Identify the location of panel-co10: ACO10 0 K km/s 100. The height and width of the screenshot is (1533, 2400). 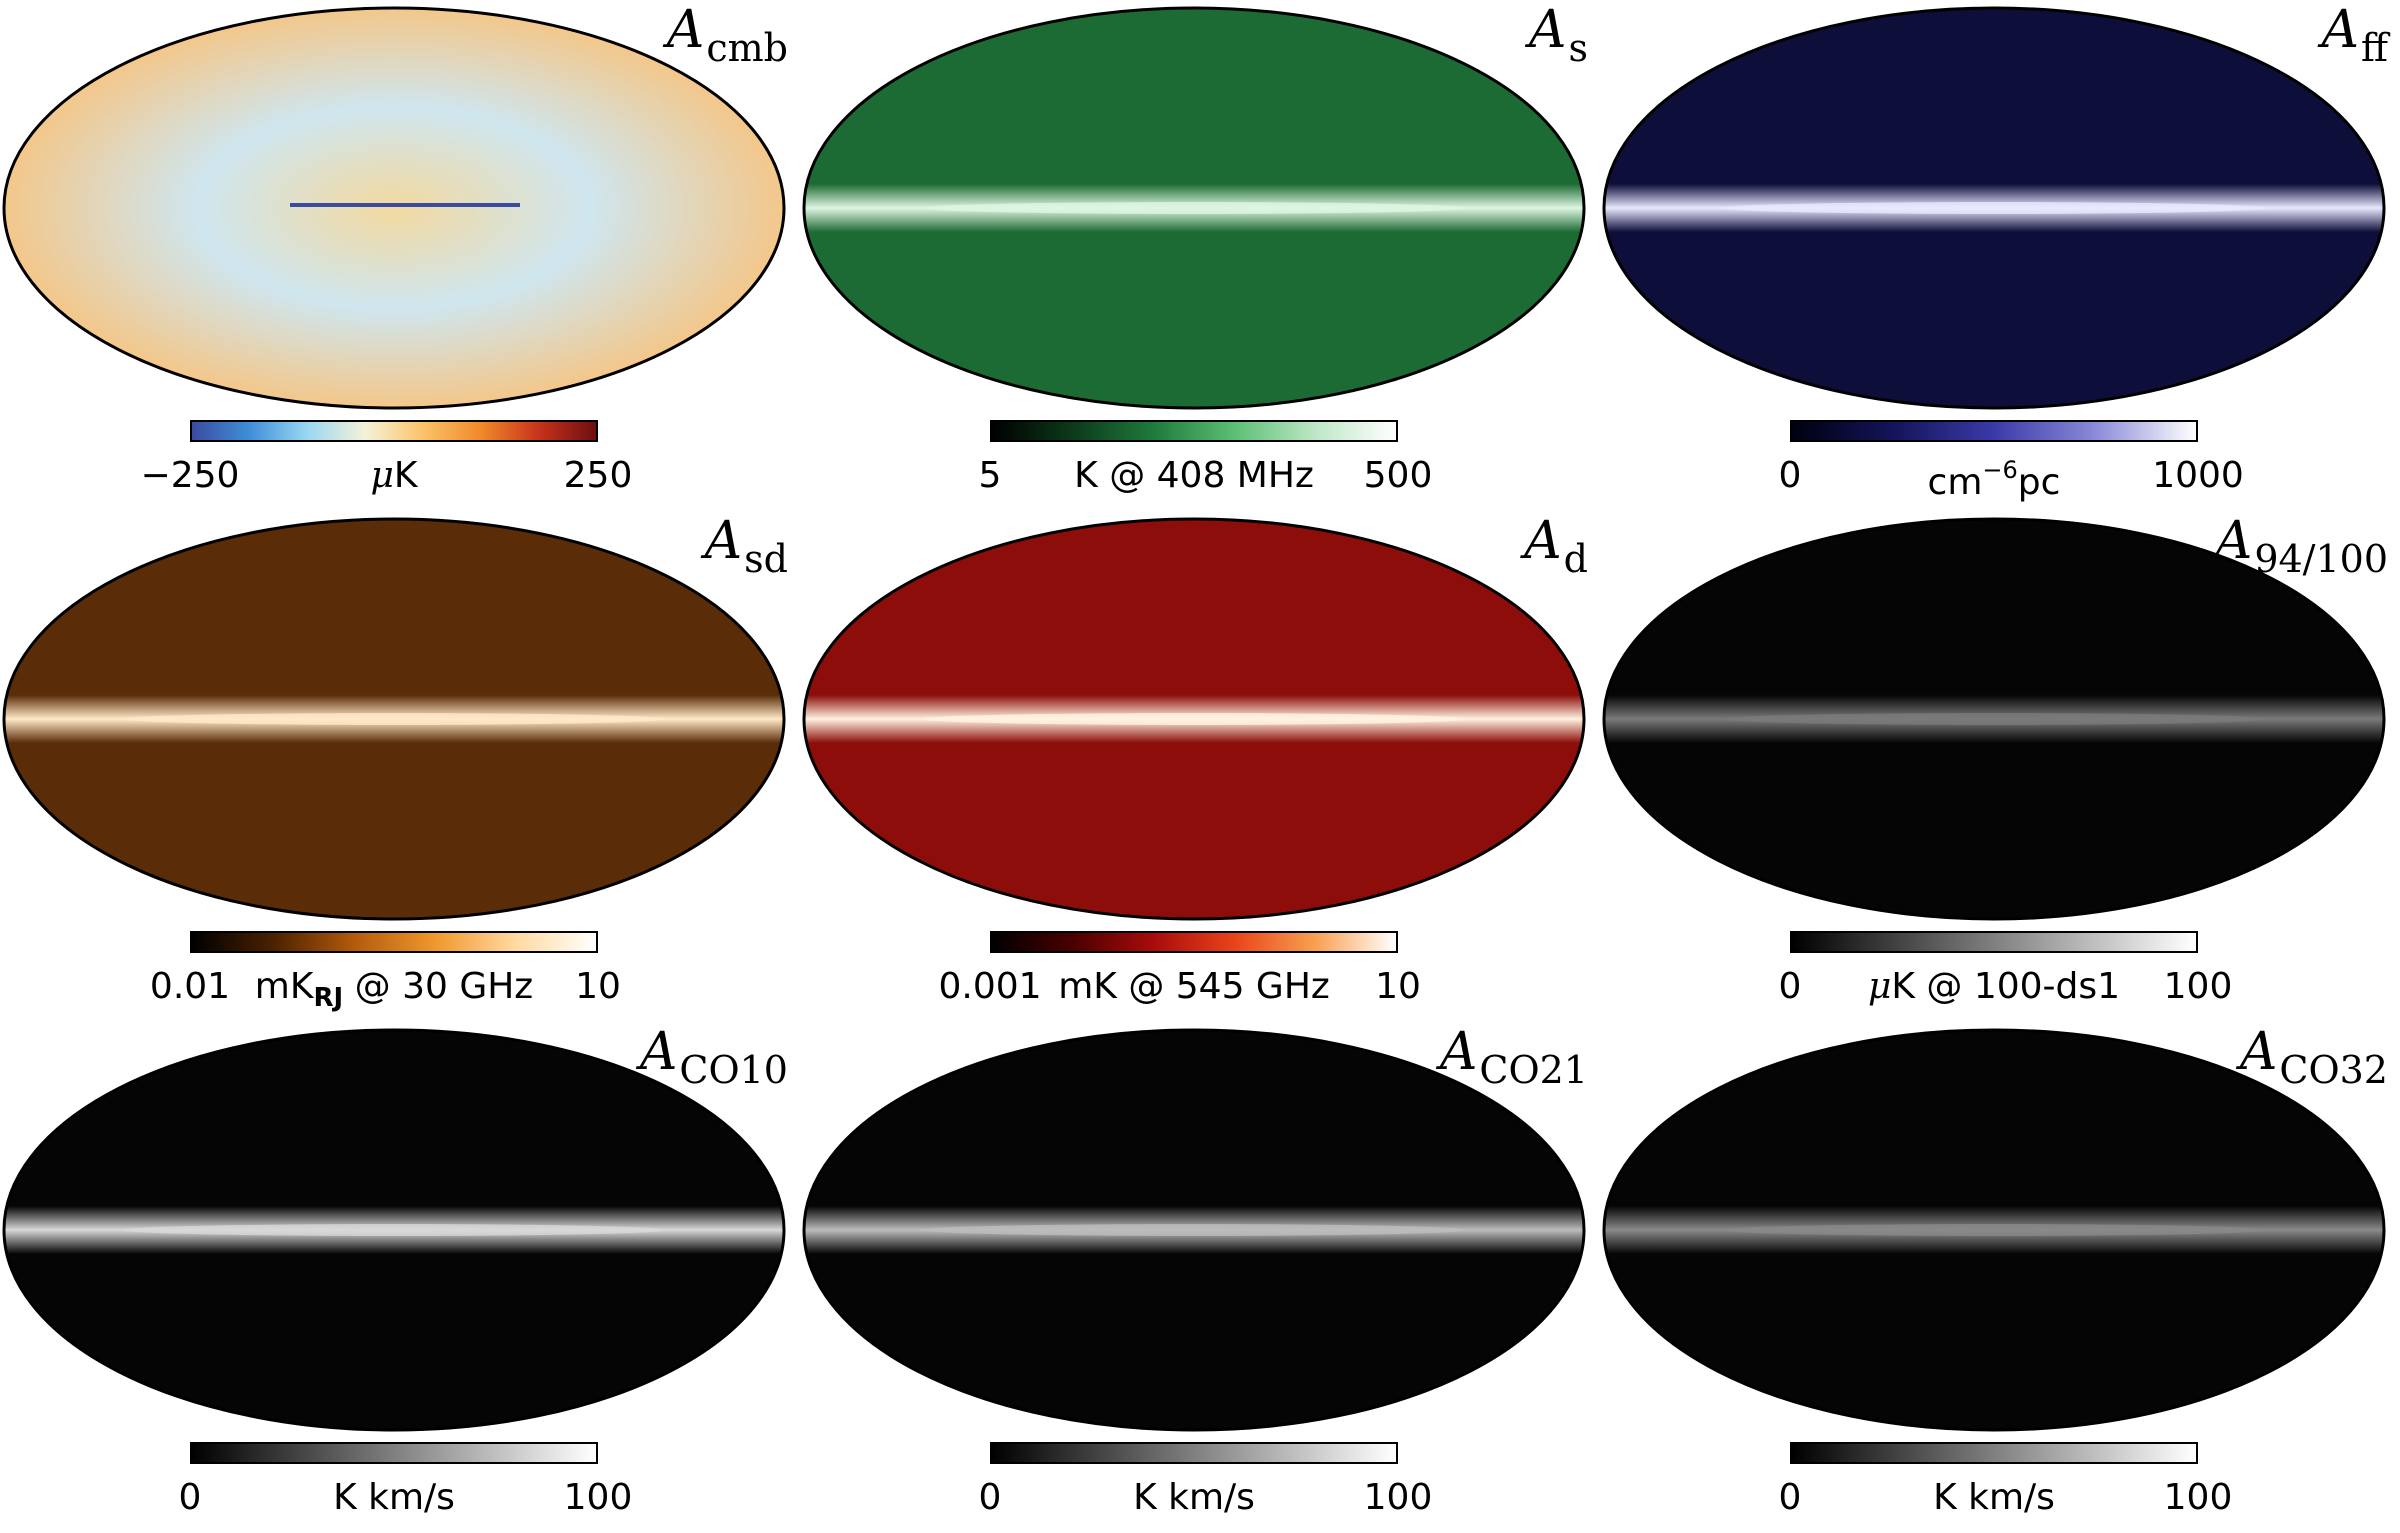
(400, 1277).